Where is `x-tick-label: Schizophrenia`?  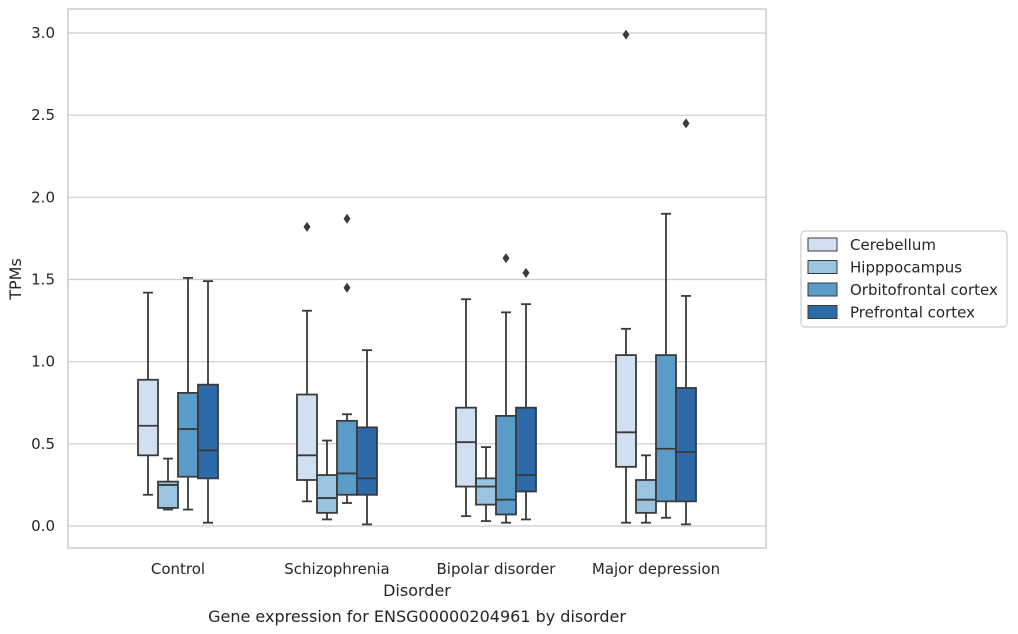
x-tick-label: Schizophrenia is located at coordinates (336, 569).